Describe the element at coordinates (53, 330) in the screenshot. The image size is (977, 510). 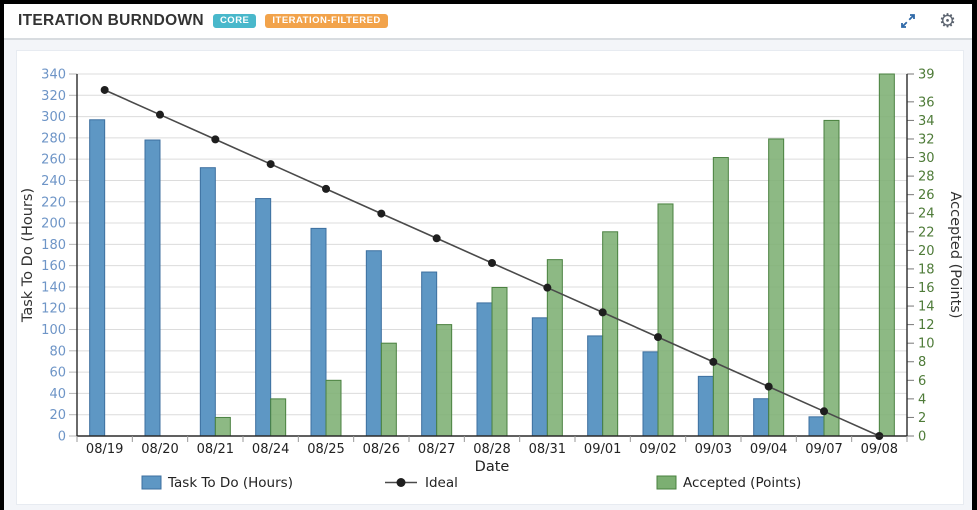
I see `y-left-tick-label: 100` at that location.